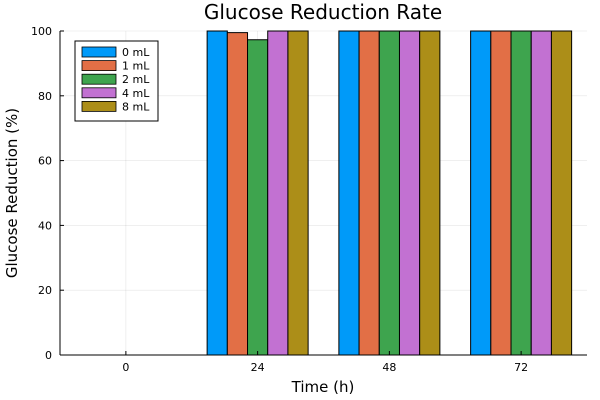 This screenshot has height=400, width=600. I want to click on y-tick-label: 80, so click(45, 96).